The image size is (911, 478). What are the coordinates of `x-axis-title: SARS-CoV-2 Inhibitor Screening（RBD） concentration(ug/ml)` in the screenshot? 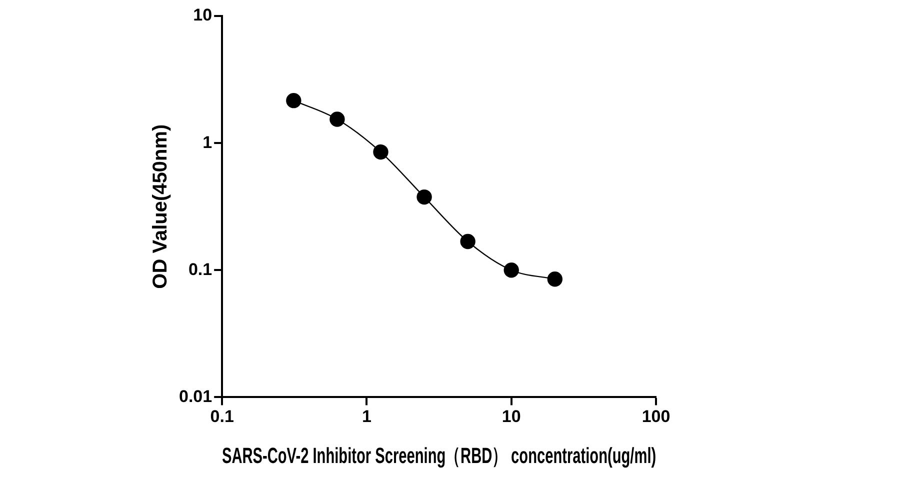 It's located at (439, 455).